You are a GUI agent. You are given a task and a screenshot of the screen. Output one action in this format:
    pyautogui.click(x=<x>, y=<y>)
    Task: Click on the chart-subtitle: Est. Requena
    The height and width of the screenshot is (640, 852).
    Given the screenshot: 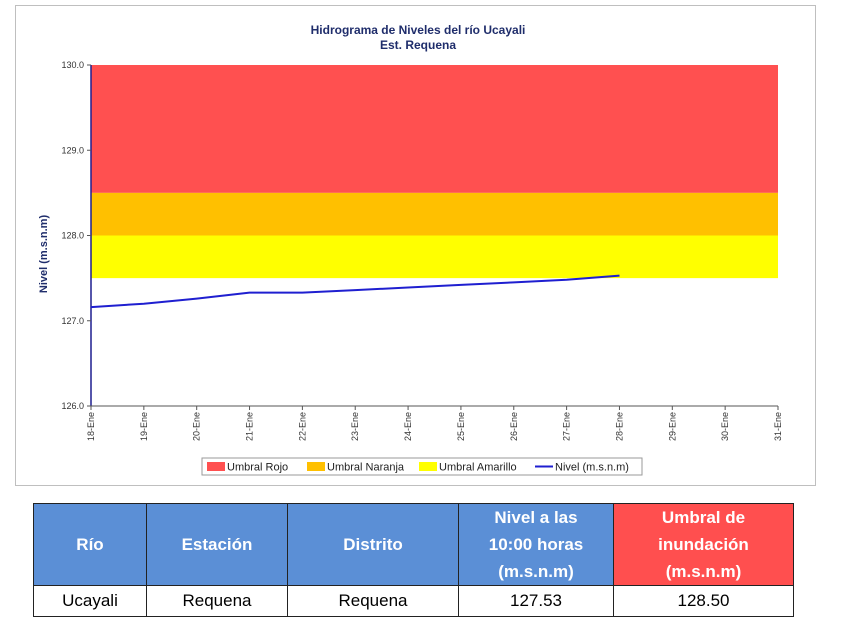 What is the action you would take?
    pyautogui.click(x=418, y=45)
    